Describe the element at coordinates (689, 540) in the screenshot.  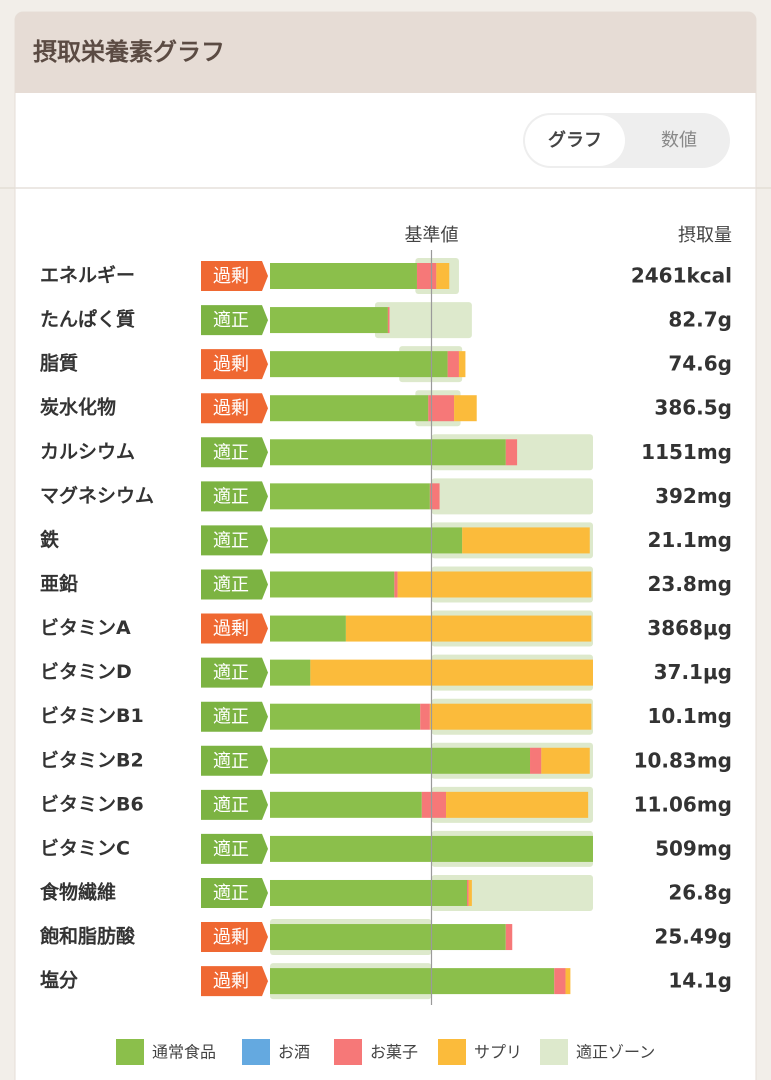
I see `amount-label: 21.1mg` at that location.